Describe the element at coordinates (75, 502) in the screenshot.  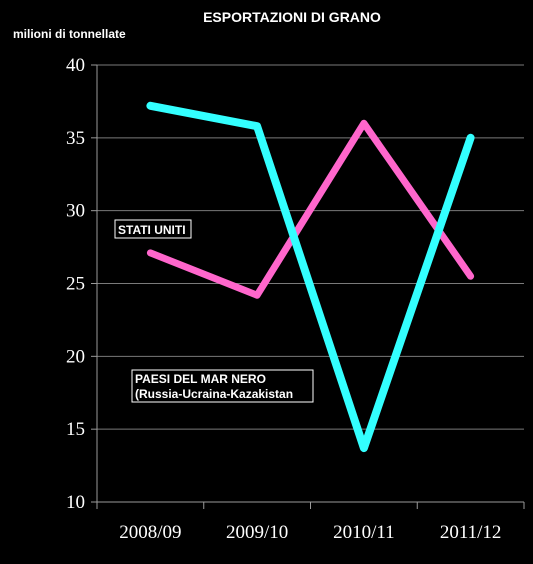
I see `y-tick-label-10: 10` at that location.